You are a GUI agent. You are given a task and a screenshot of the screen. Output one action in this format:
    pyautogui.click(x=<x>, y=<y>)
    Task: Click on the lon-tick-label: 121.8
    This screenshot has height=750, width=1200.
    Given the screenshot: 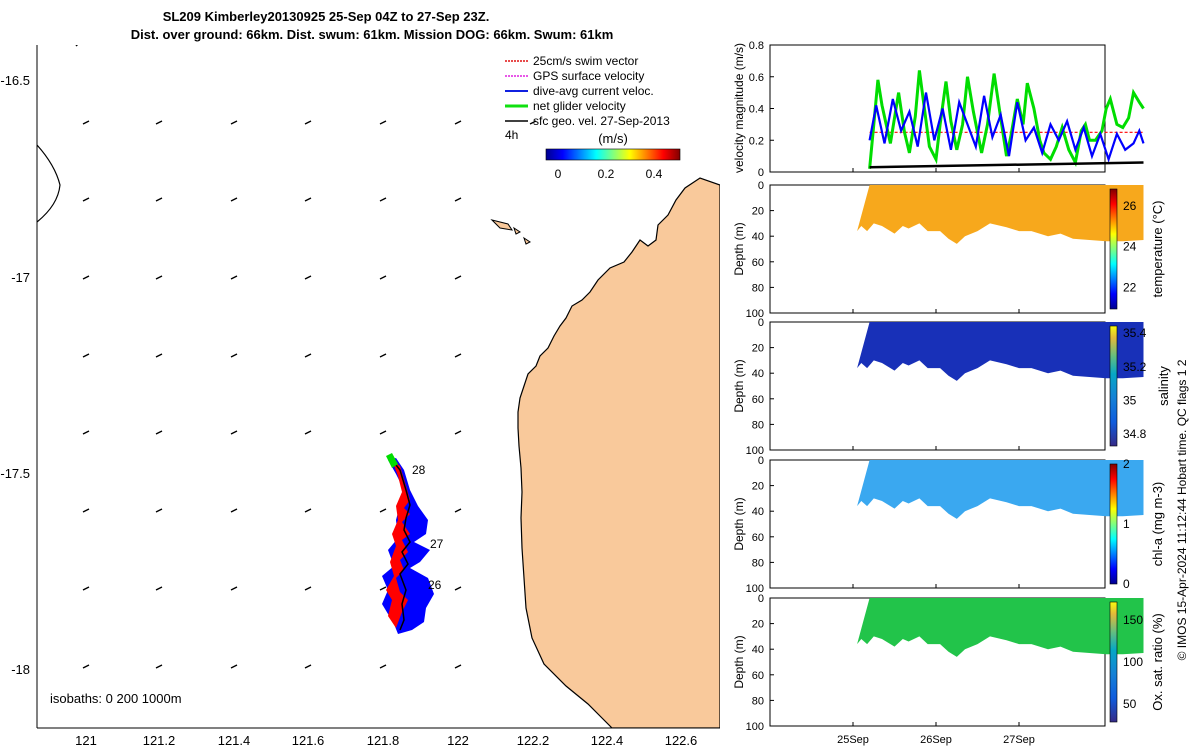 What is the action you would take?
    pyautogui.click(x=383, y=740)
    